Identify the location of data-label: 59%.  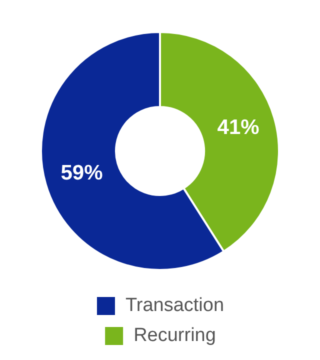
(82, 173).